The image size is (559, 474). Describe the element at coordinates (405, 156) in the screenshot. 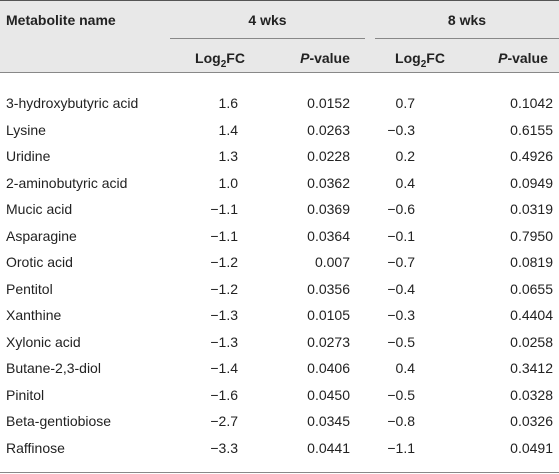

I see `cell: 0.2` at that location.